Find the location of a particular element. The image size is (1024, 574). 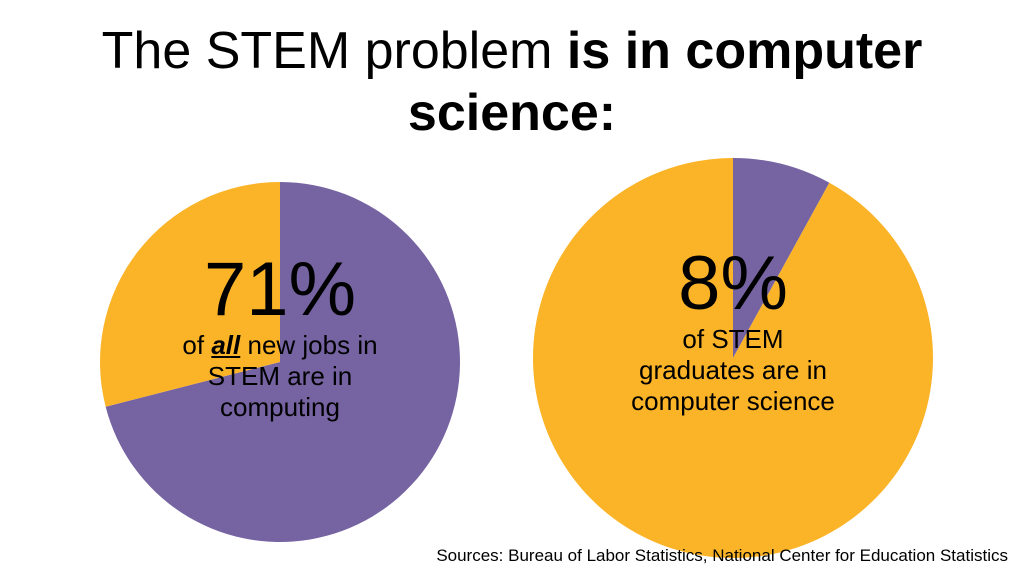

jobs-description: of all new jobs in STEM are in computing is located at coordinates (280, 376).